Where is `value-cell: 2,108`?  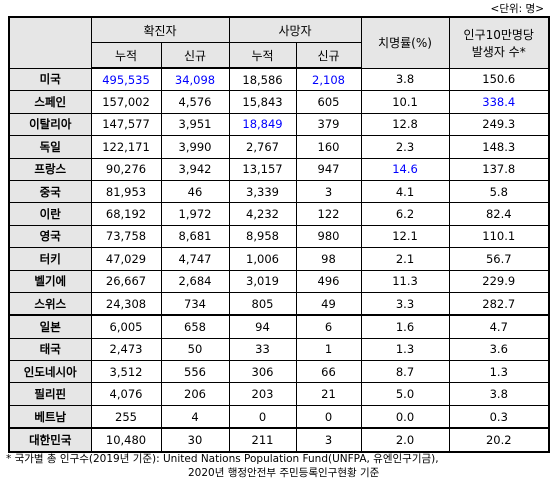 value-cell: 2,108 is located at coordinates (328, 79).